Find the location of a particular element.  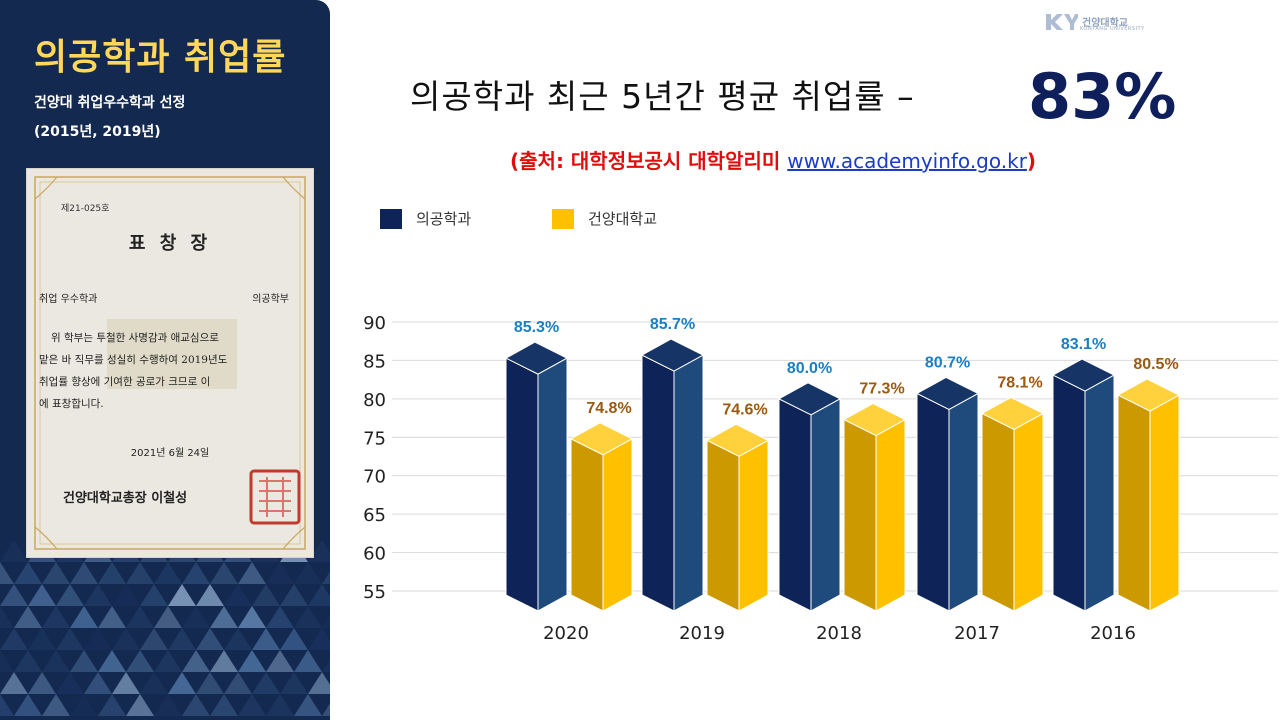

data-label: 80.0% is located at coordinates (809, 368).